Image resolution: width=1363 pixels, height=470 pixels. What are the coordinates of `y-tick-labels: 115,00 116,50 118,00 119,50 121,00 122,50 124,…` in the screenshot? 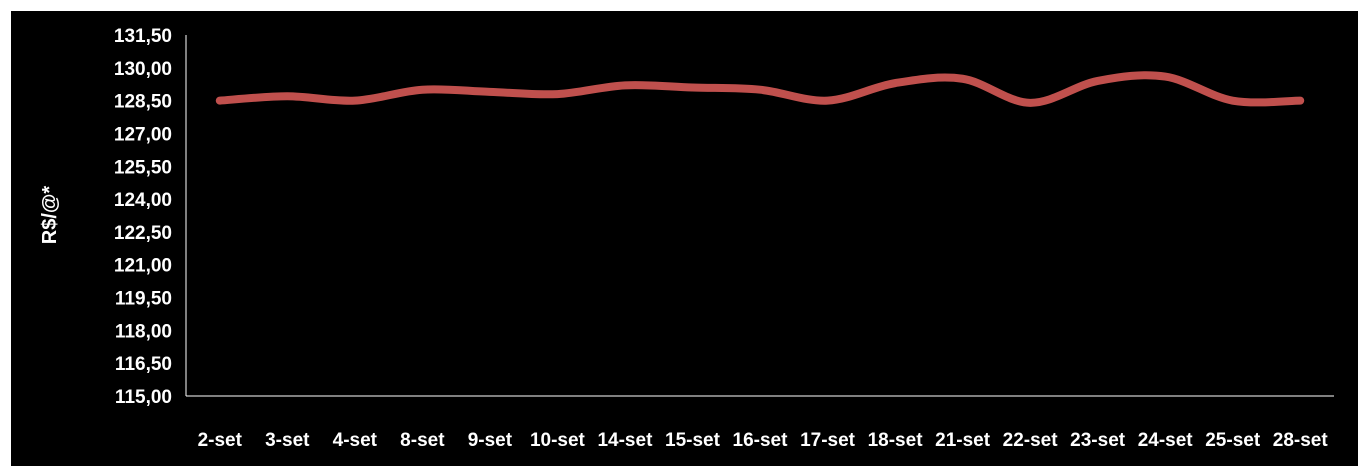 It's located at (143, 217).